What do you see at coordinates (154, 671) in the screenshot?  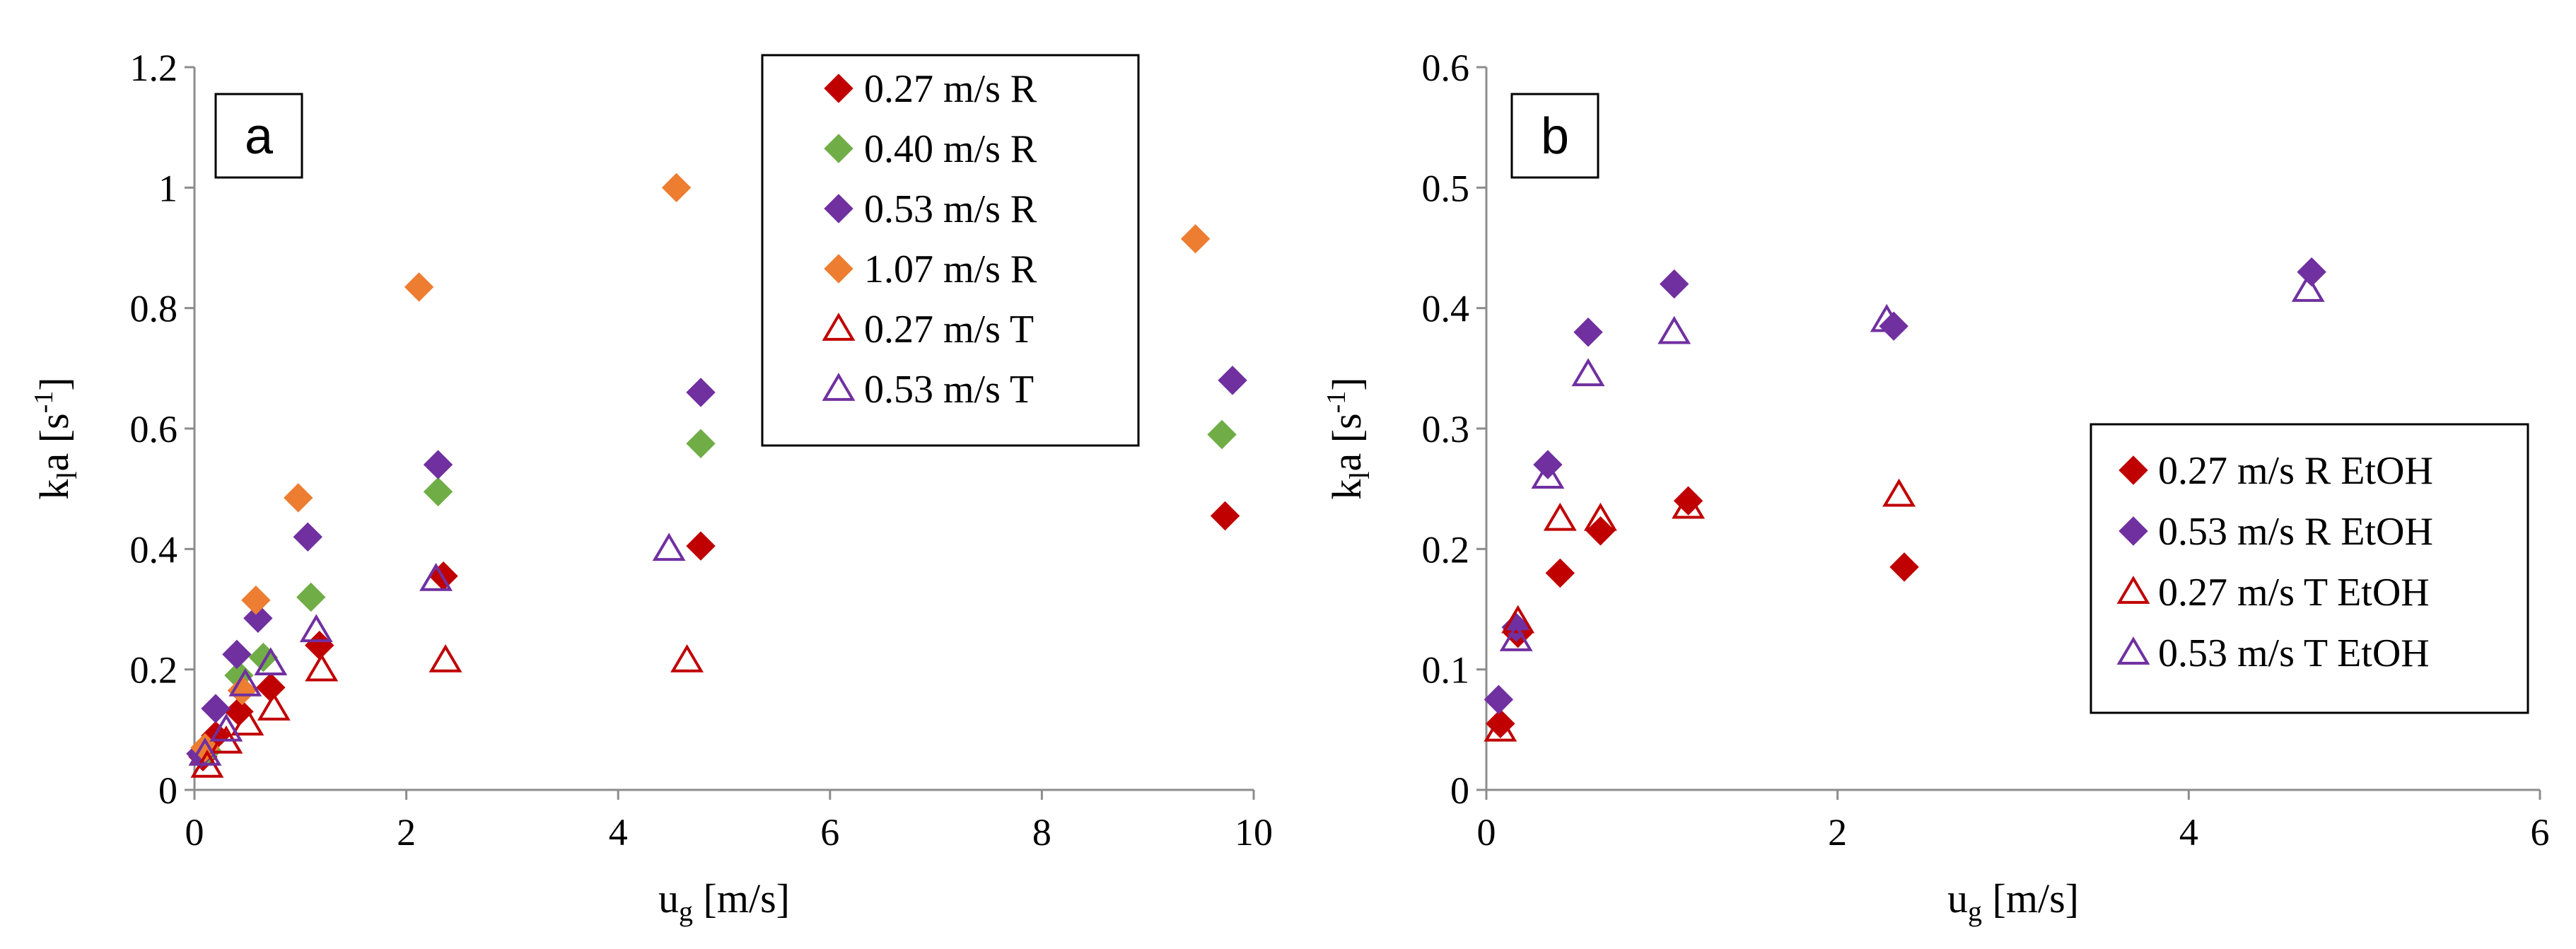 I see `y-tick-label: 0.2` at bounding box center [154, 671].